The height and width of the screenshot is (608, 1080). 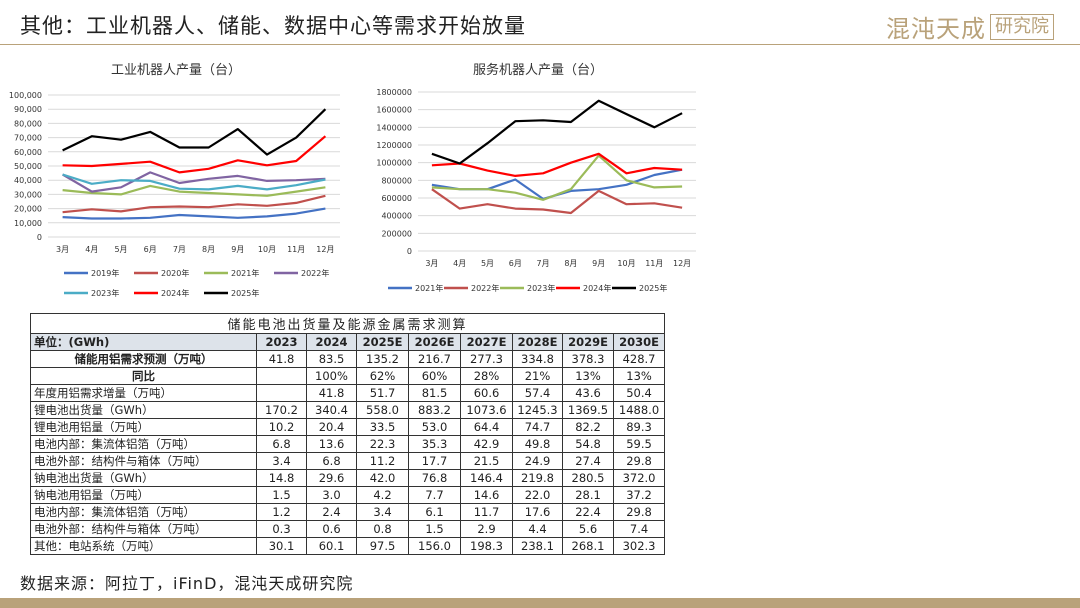 I want to click on row-label: 同比, so click(x=143, y=376).